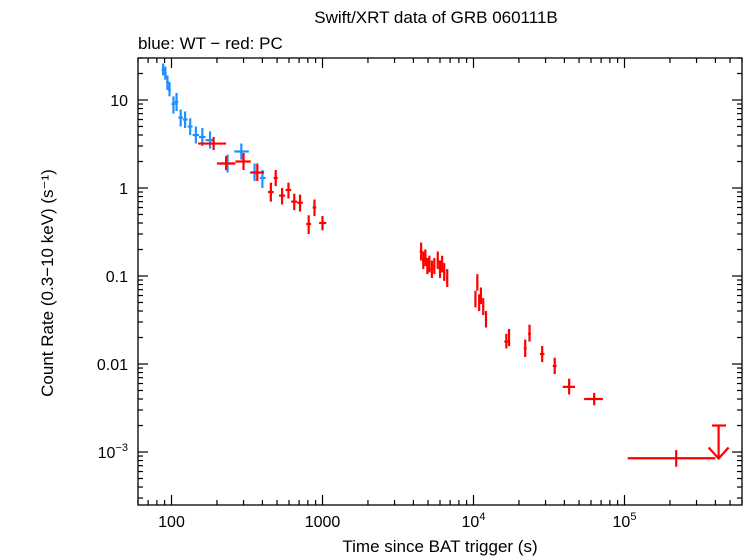 This screenshot has width=746, height=558. What do you see at coordinates (439, 546) in the screenshot?
I see `x-axis-label: Time since BAT trigger (s)` at bounding box center [439, 546].